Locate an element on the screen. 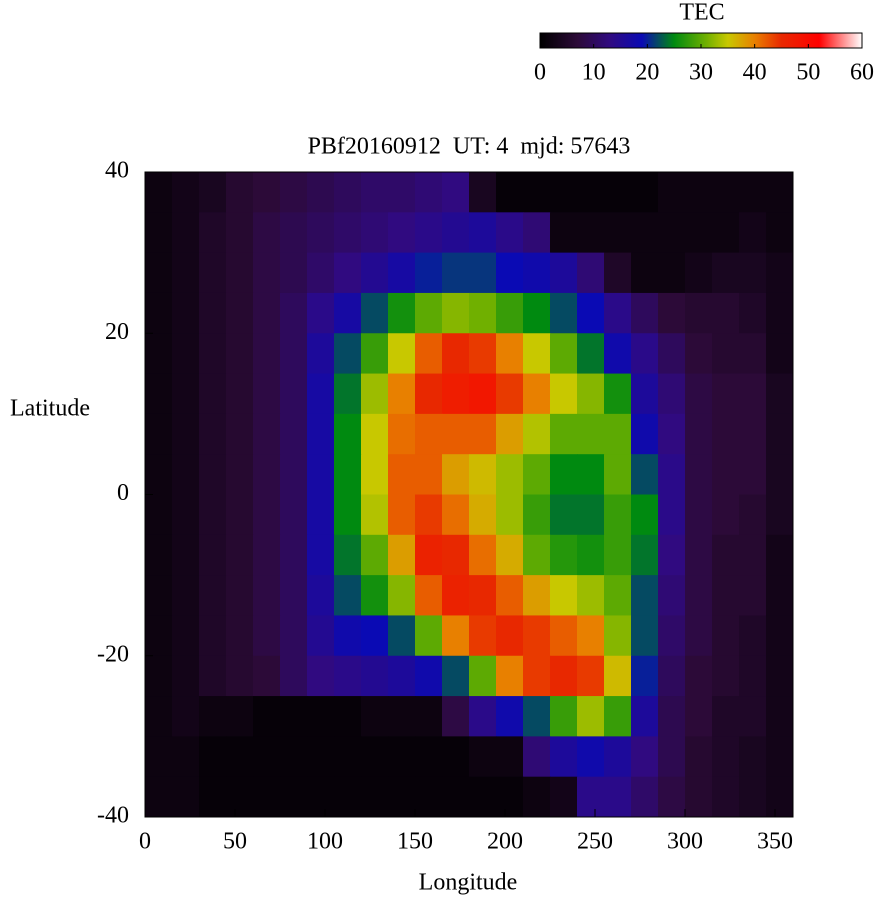 The height and width of the screenshot is (900, 878). colorbar-tick-label: 40 is located at coordinates (755, 73).